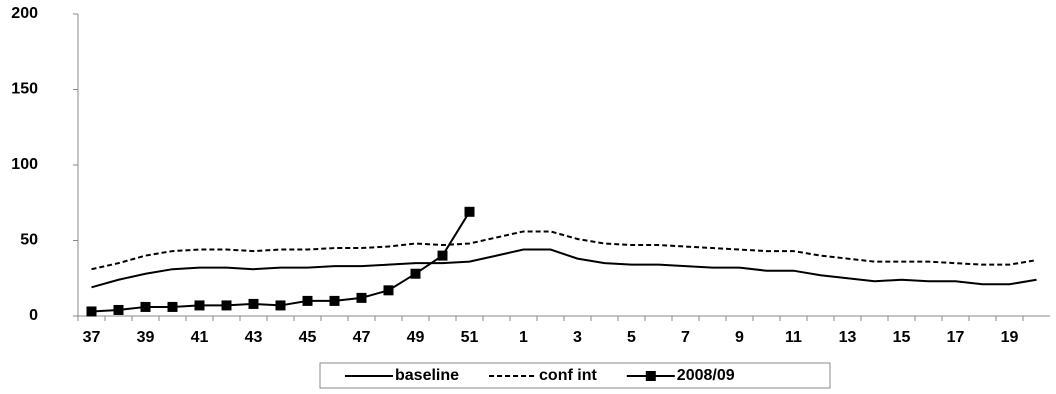  What do you see at coordinates (427, 375) in the screenshot?
I see `legend-label: baseline` at bounding box center [427, 375].